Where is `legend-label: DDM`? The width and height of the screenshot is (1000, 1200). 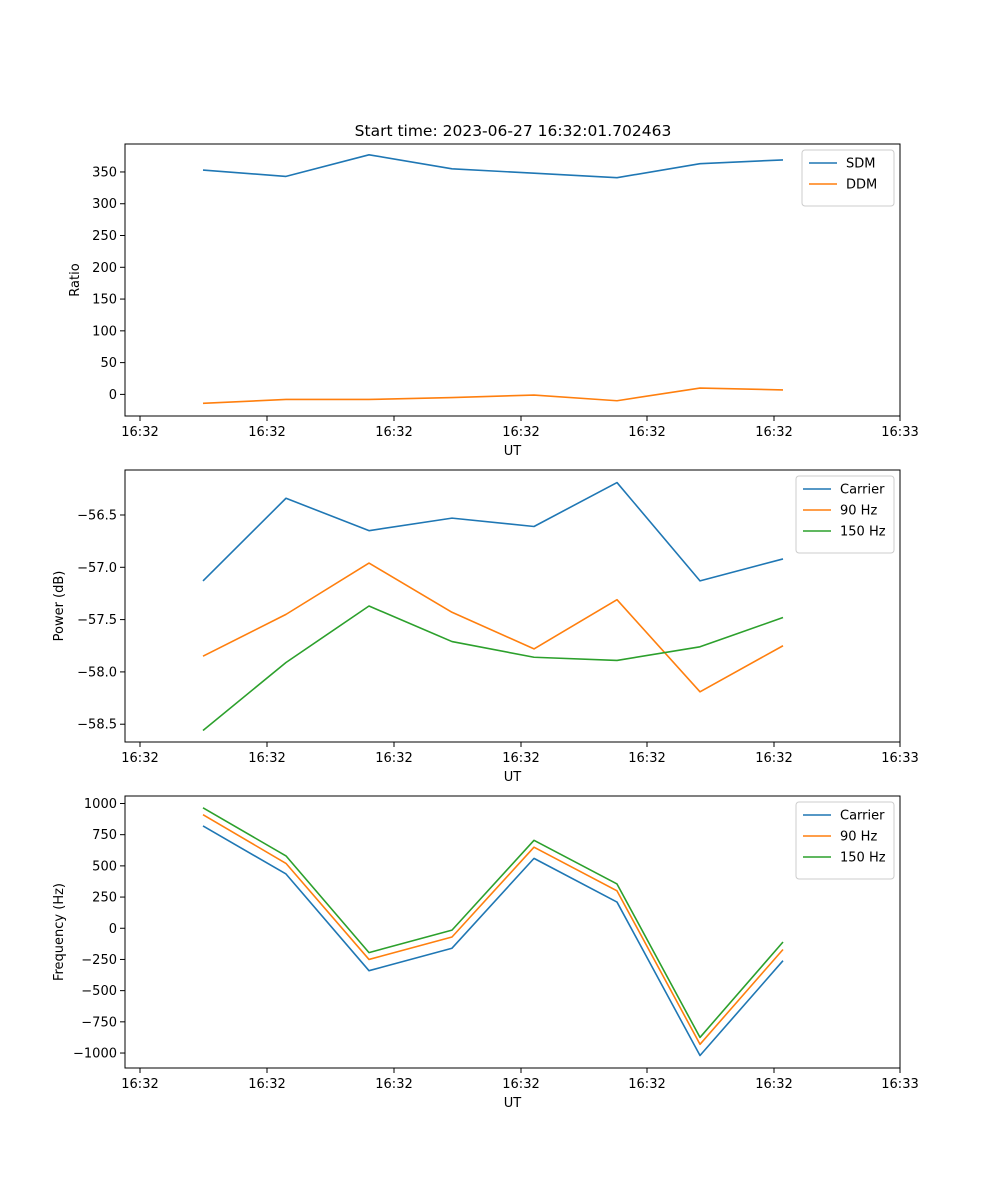 legend-label: DDM is located at coordinates (861, 185).